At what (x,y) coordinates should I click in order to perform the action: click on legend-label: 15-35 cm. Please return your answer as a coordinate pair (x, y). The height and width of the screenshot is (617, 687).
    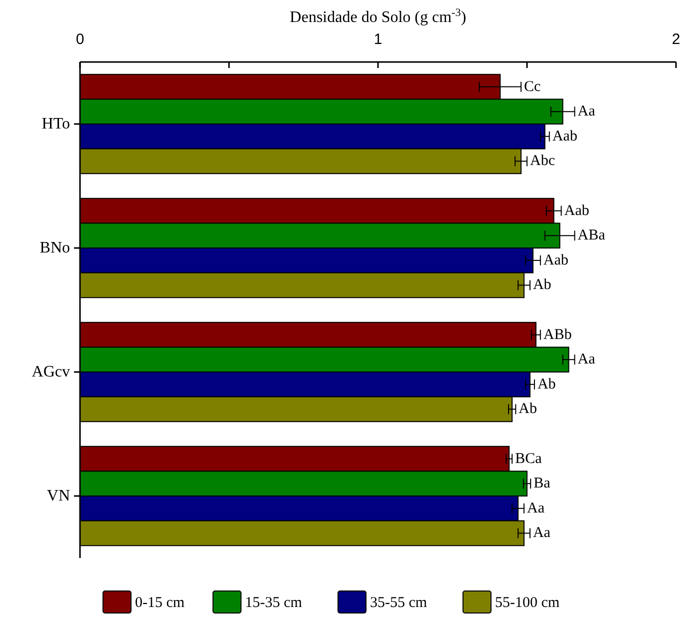
    Looking at the image, I should click on (273, 603).